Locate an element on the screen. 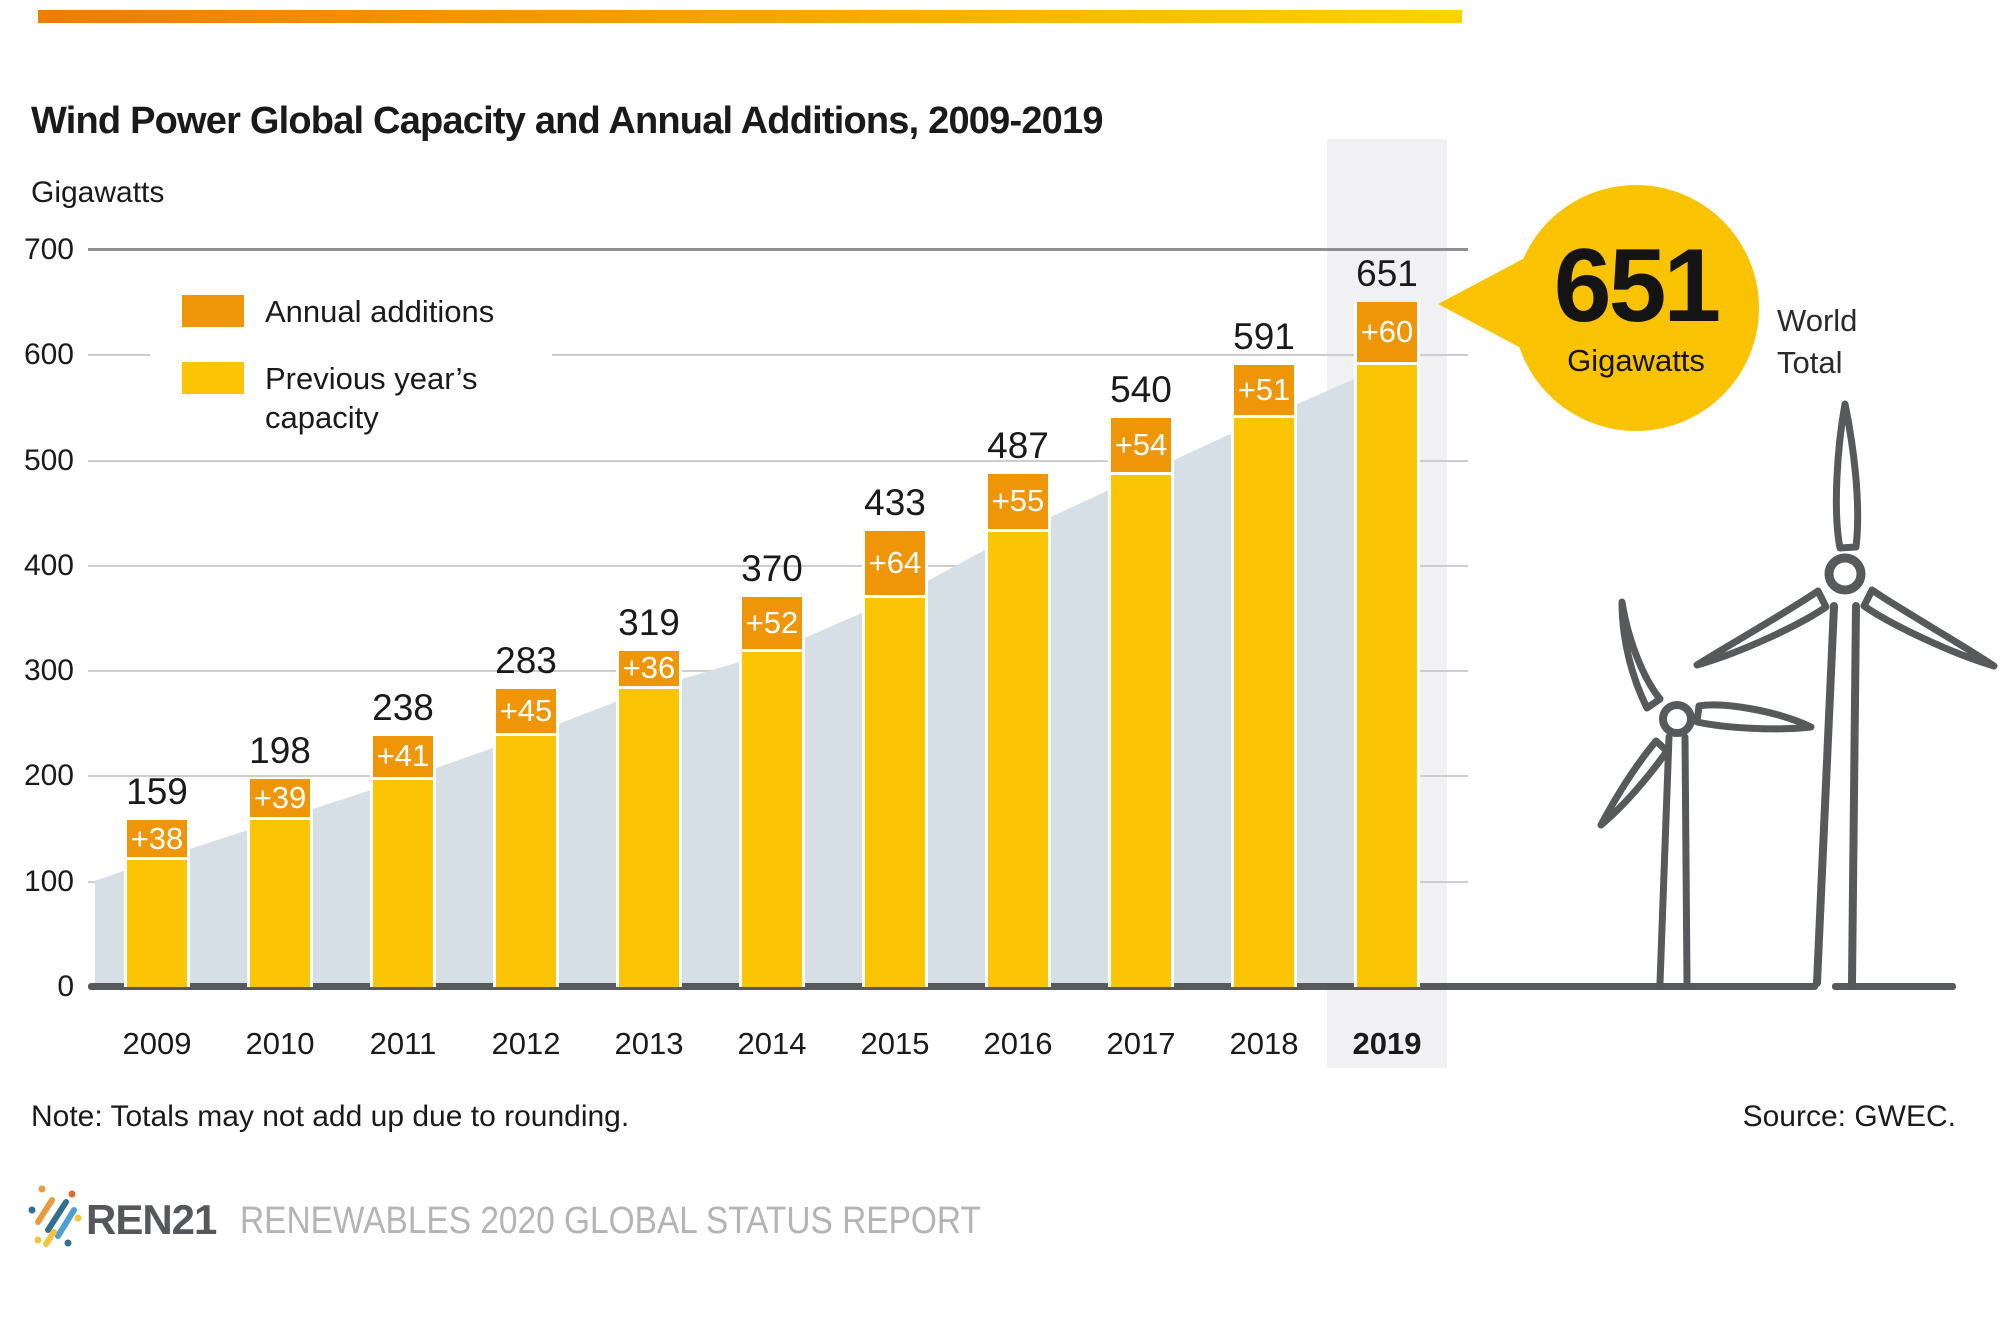 The image size is (2000, 1333). x-axis-label-2012: 2012 is located at coordinates (526, 1043).